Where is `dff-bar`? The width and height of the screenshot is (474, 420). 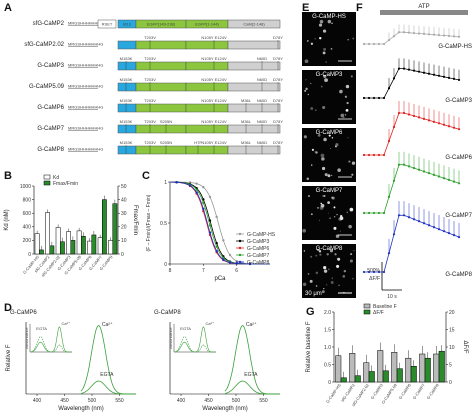 dff-bar is located at coordinates (343, 380).